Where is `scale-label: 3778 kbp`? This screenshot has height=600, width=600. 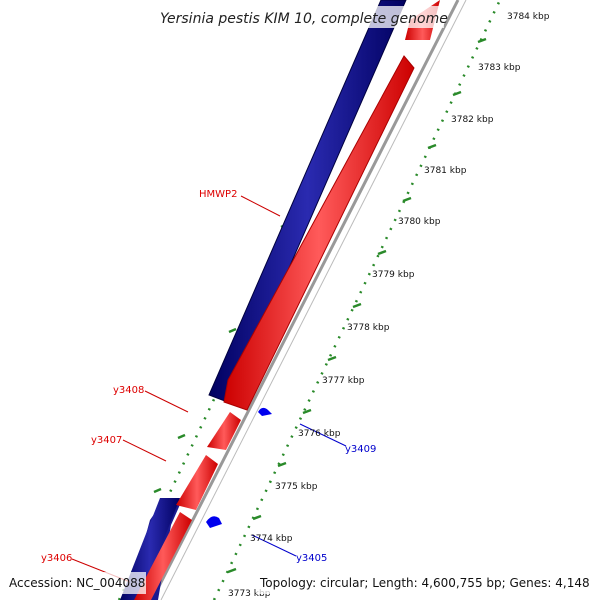 scale-label: 3778 kbp is located at coordinates (368, 328).